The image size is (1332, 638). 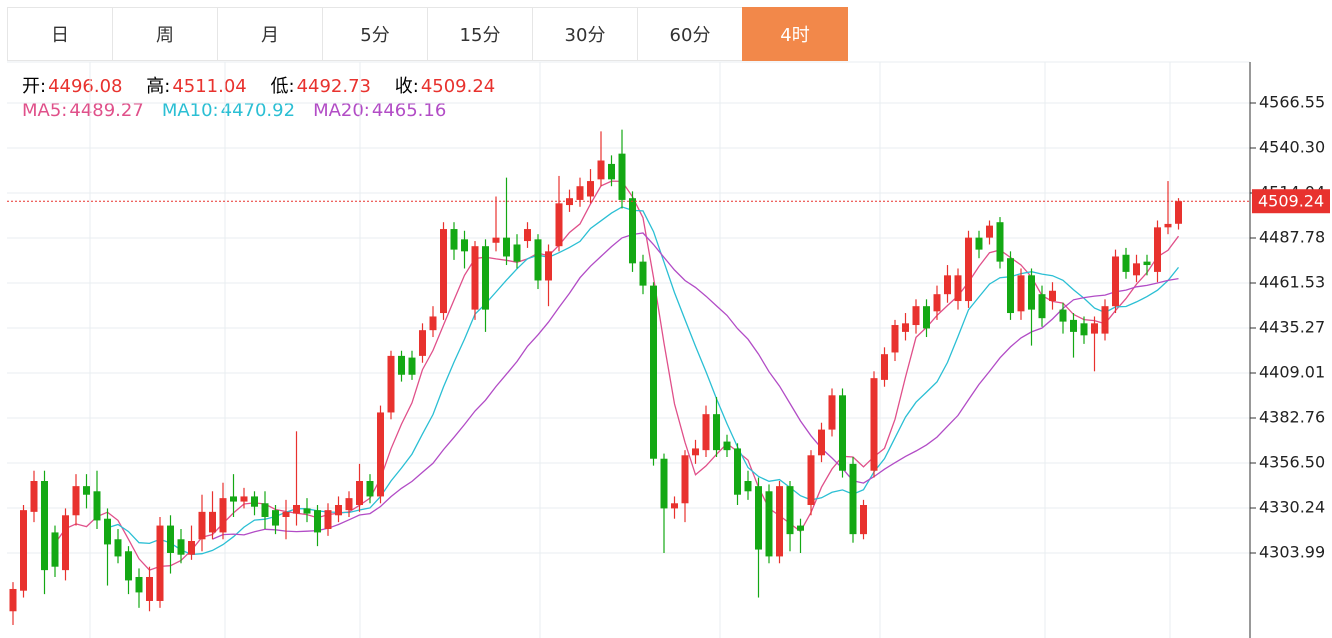 I want to click on period-tabs: 日周月 5分 15分 30分 60分 4时, so click(x=427, y=34).